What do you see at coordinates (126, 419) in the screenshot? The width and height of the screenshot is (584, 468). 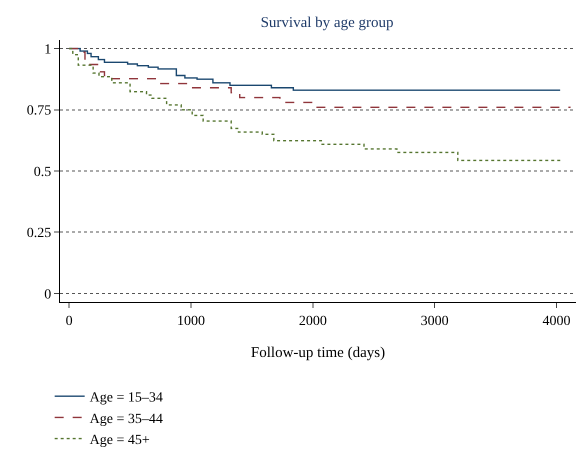 I see `legend-label: Age = 35–44` at bounding box center [126, 419].